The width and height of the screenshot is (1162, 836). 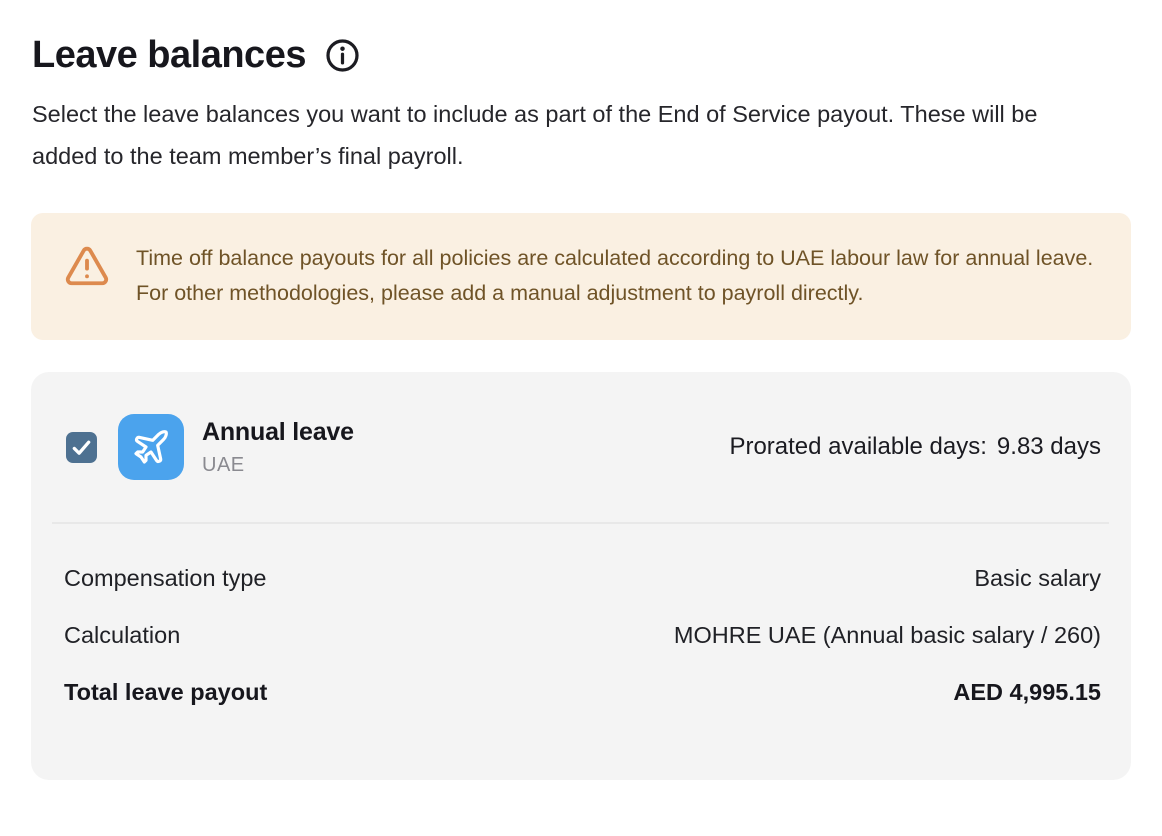 I want to click on detail-value: MOHRE UAE (Annual basic salary / 260), so click(x=887, y=635).